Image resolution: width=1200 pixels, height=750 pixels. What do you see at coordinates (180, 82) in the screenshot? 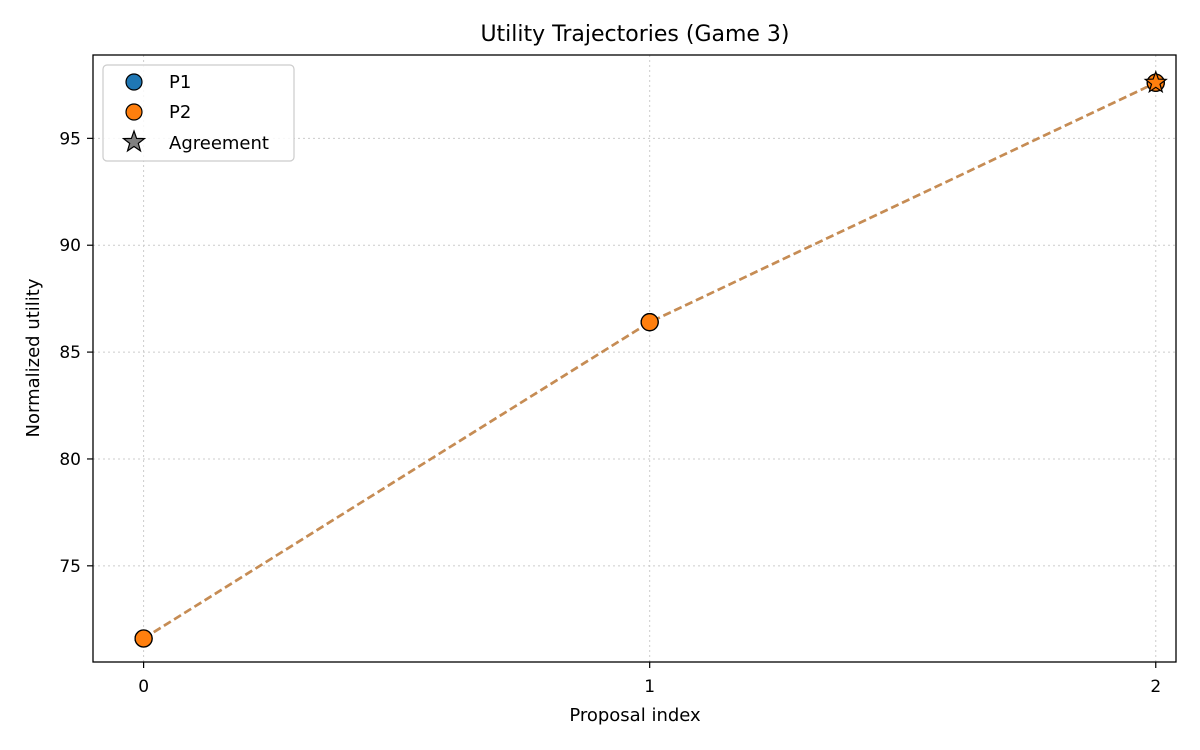
I see `legend-p1-label: P1` at bounding box center [180, 82].